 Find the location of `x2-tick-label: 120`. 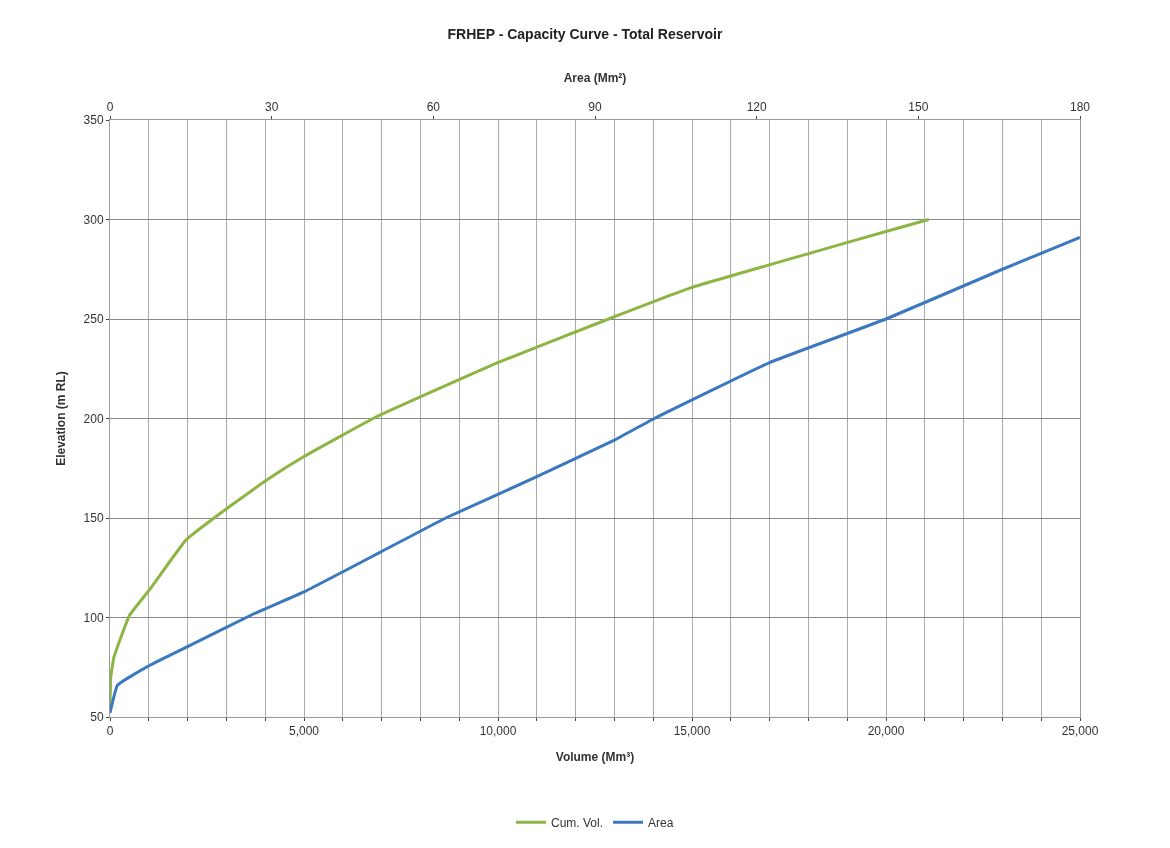

x2-tick-label: 120 is located at coordinates (756, 107).